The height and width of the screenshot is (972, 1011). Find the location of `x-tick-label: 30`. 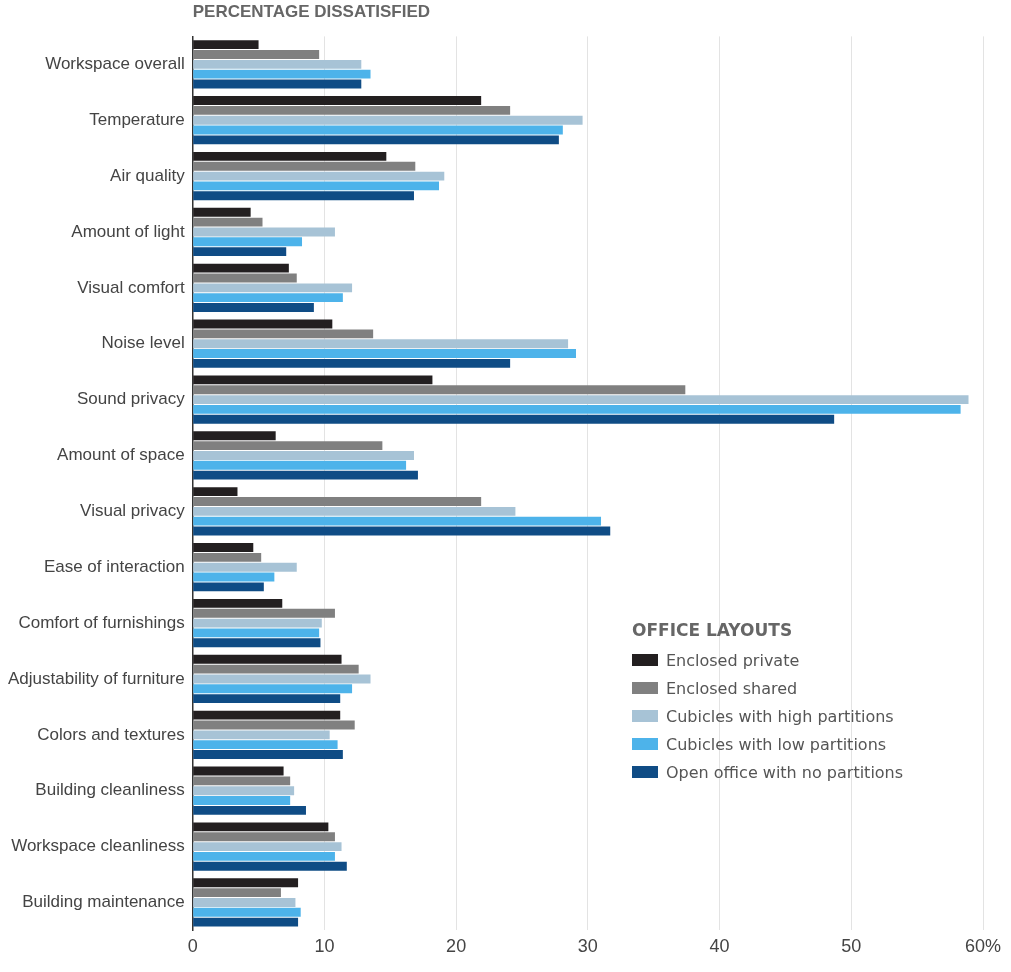

x-tick-label: 30 is located at coordinates (587, 946).